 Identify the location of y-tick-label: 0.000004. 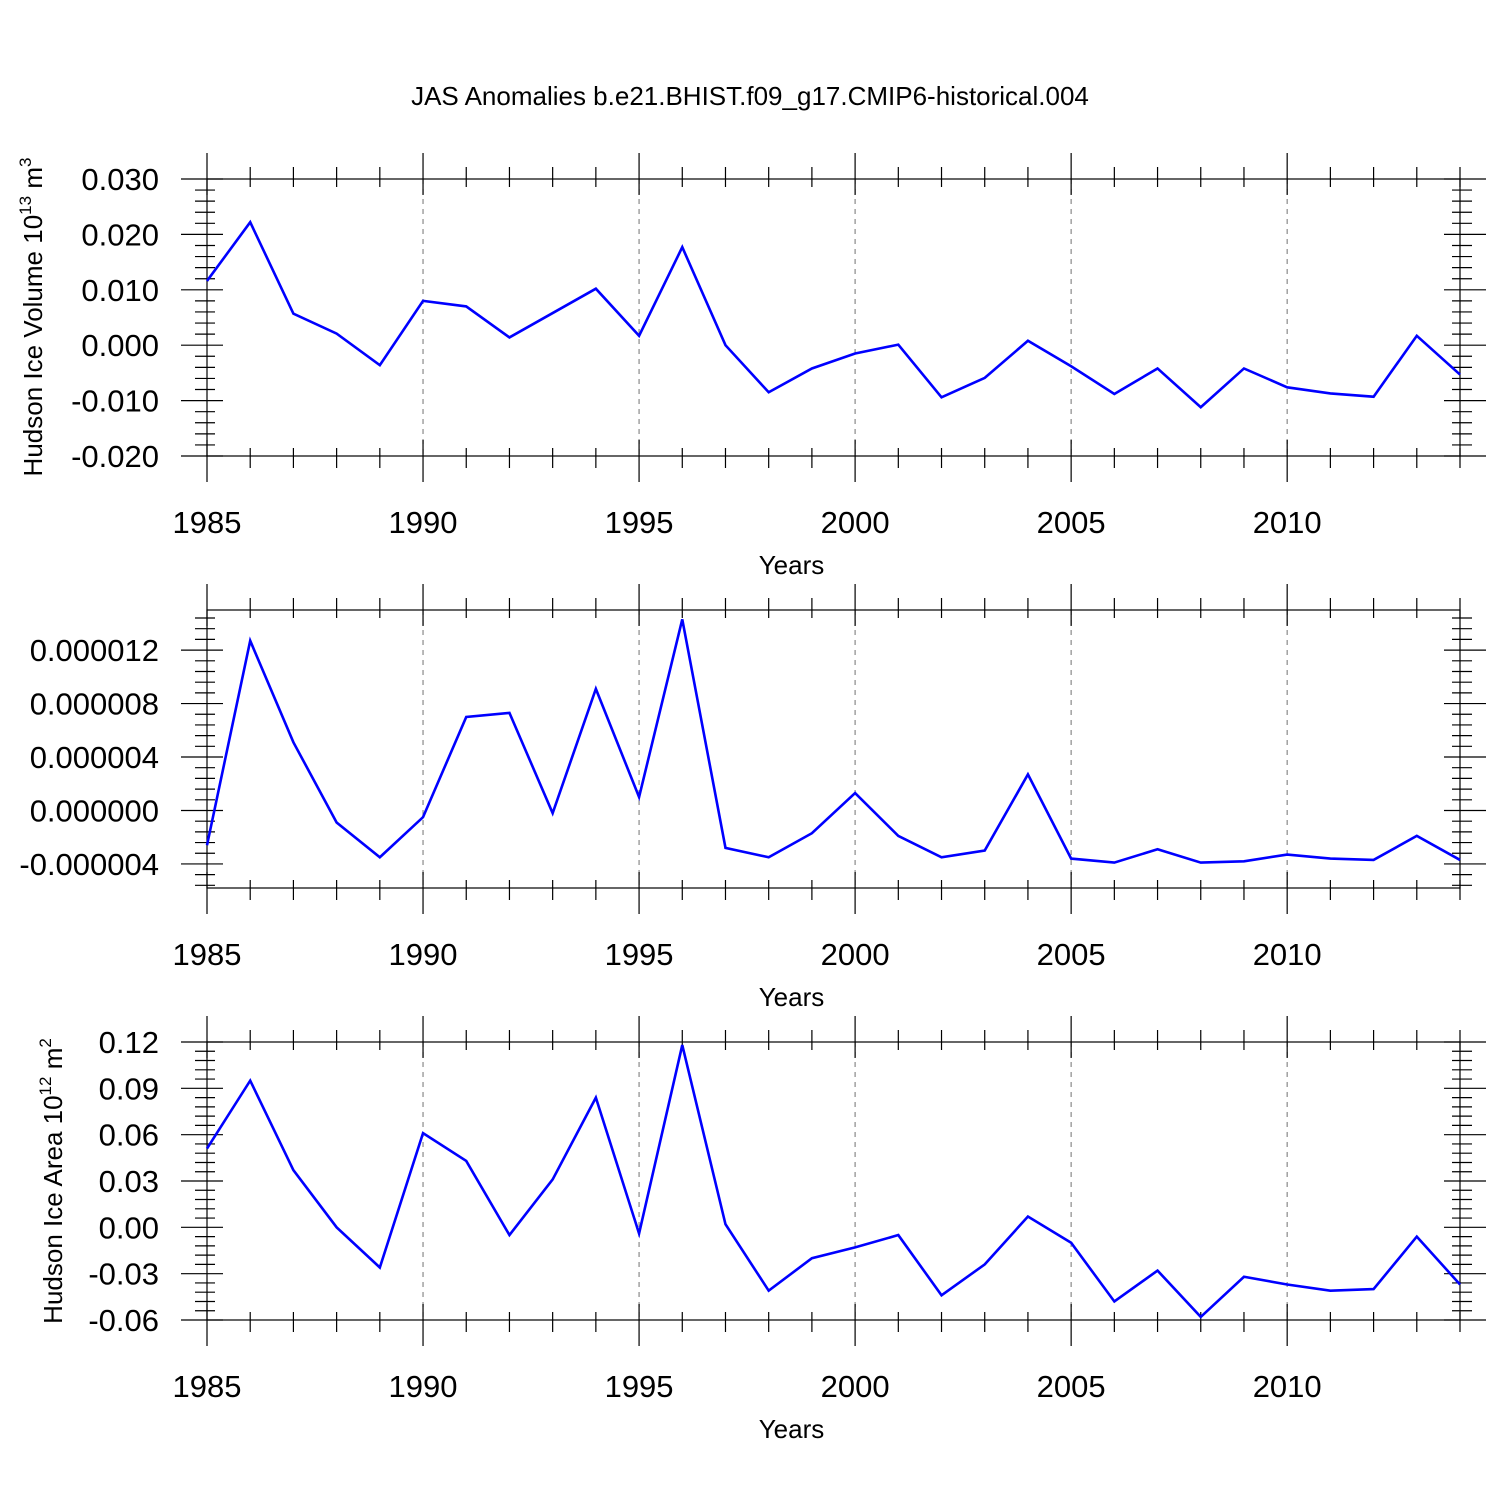
(94, 757).